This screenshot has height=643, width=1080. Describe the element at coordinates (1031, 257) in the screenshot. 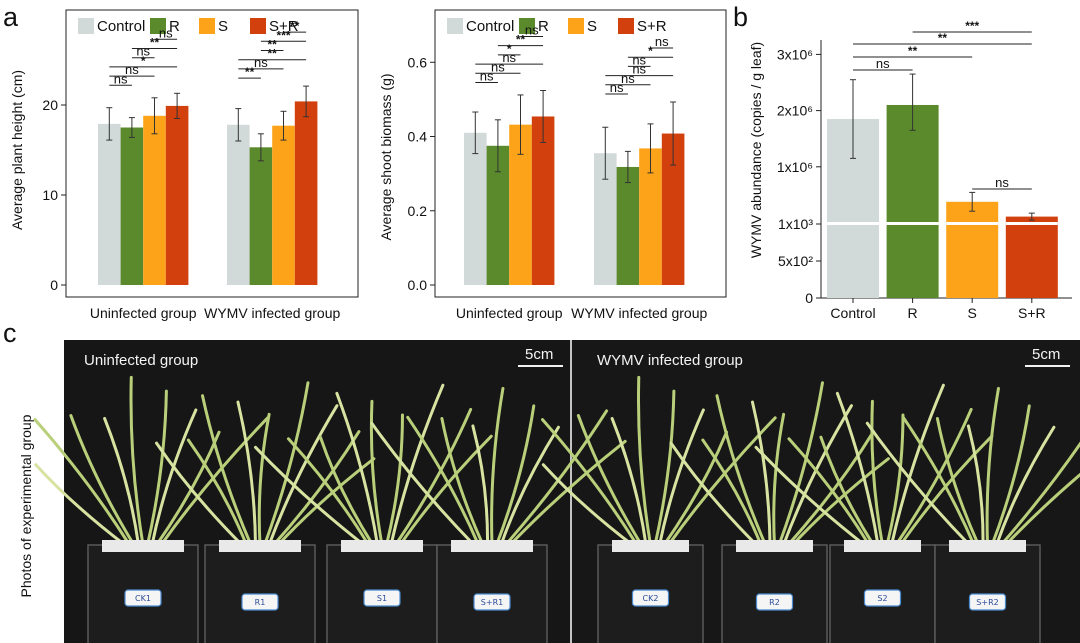

I see `bar-S+R` at that location.